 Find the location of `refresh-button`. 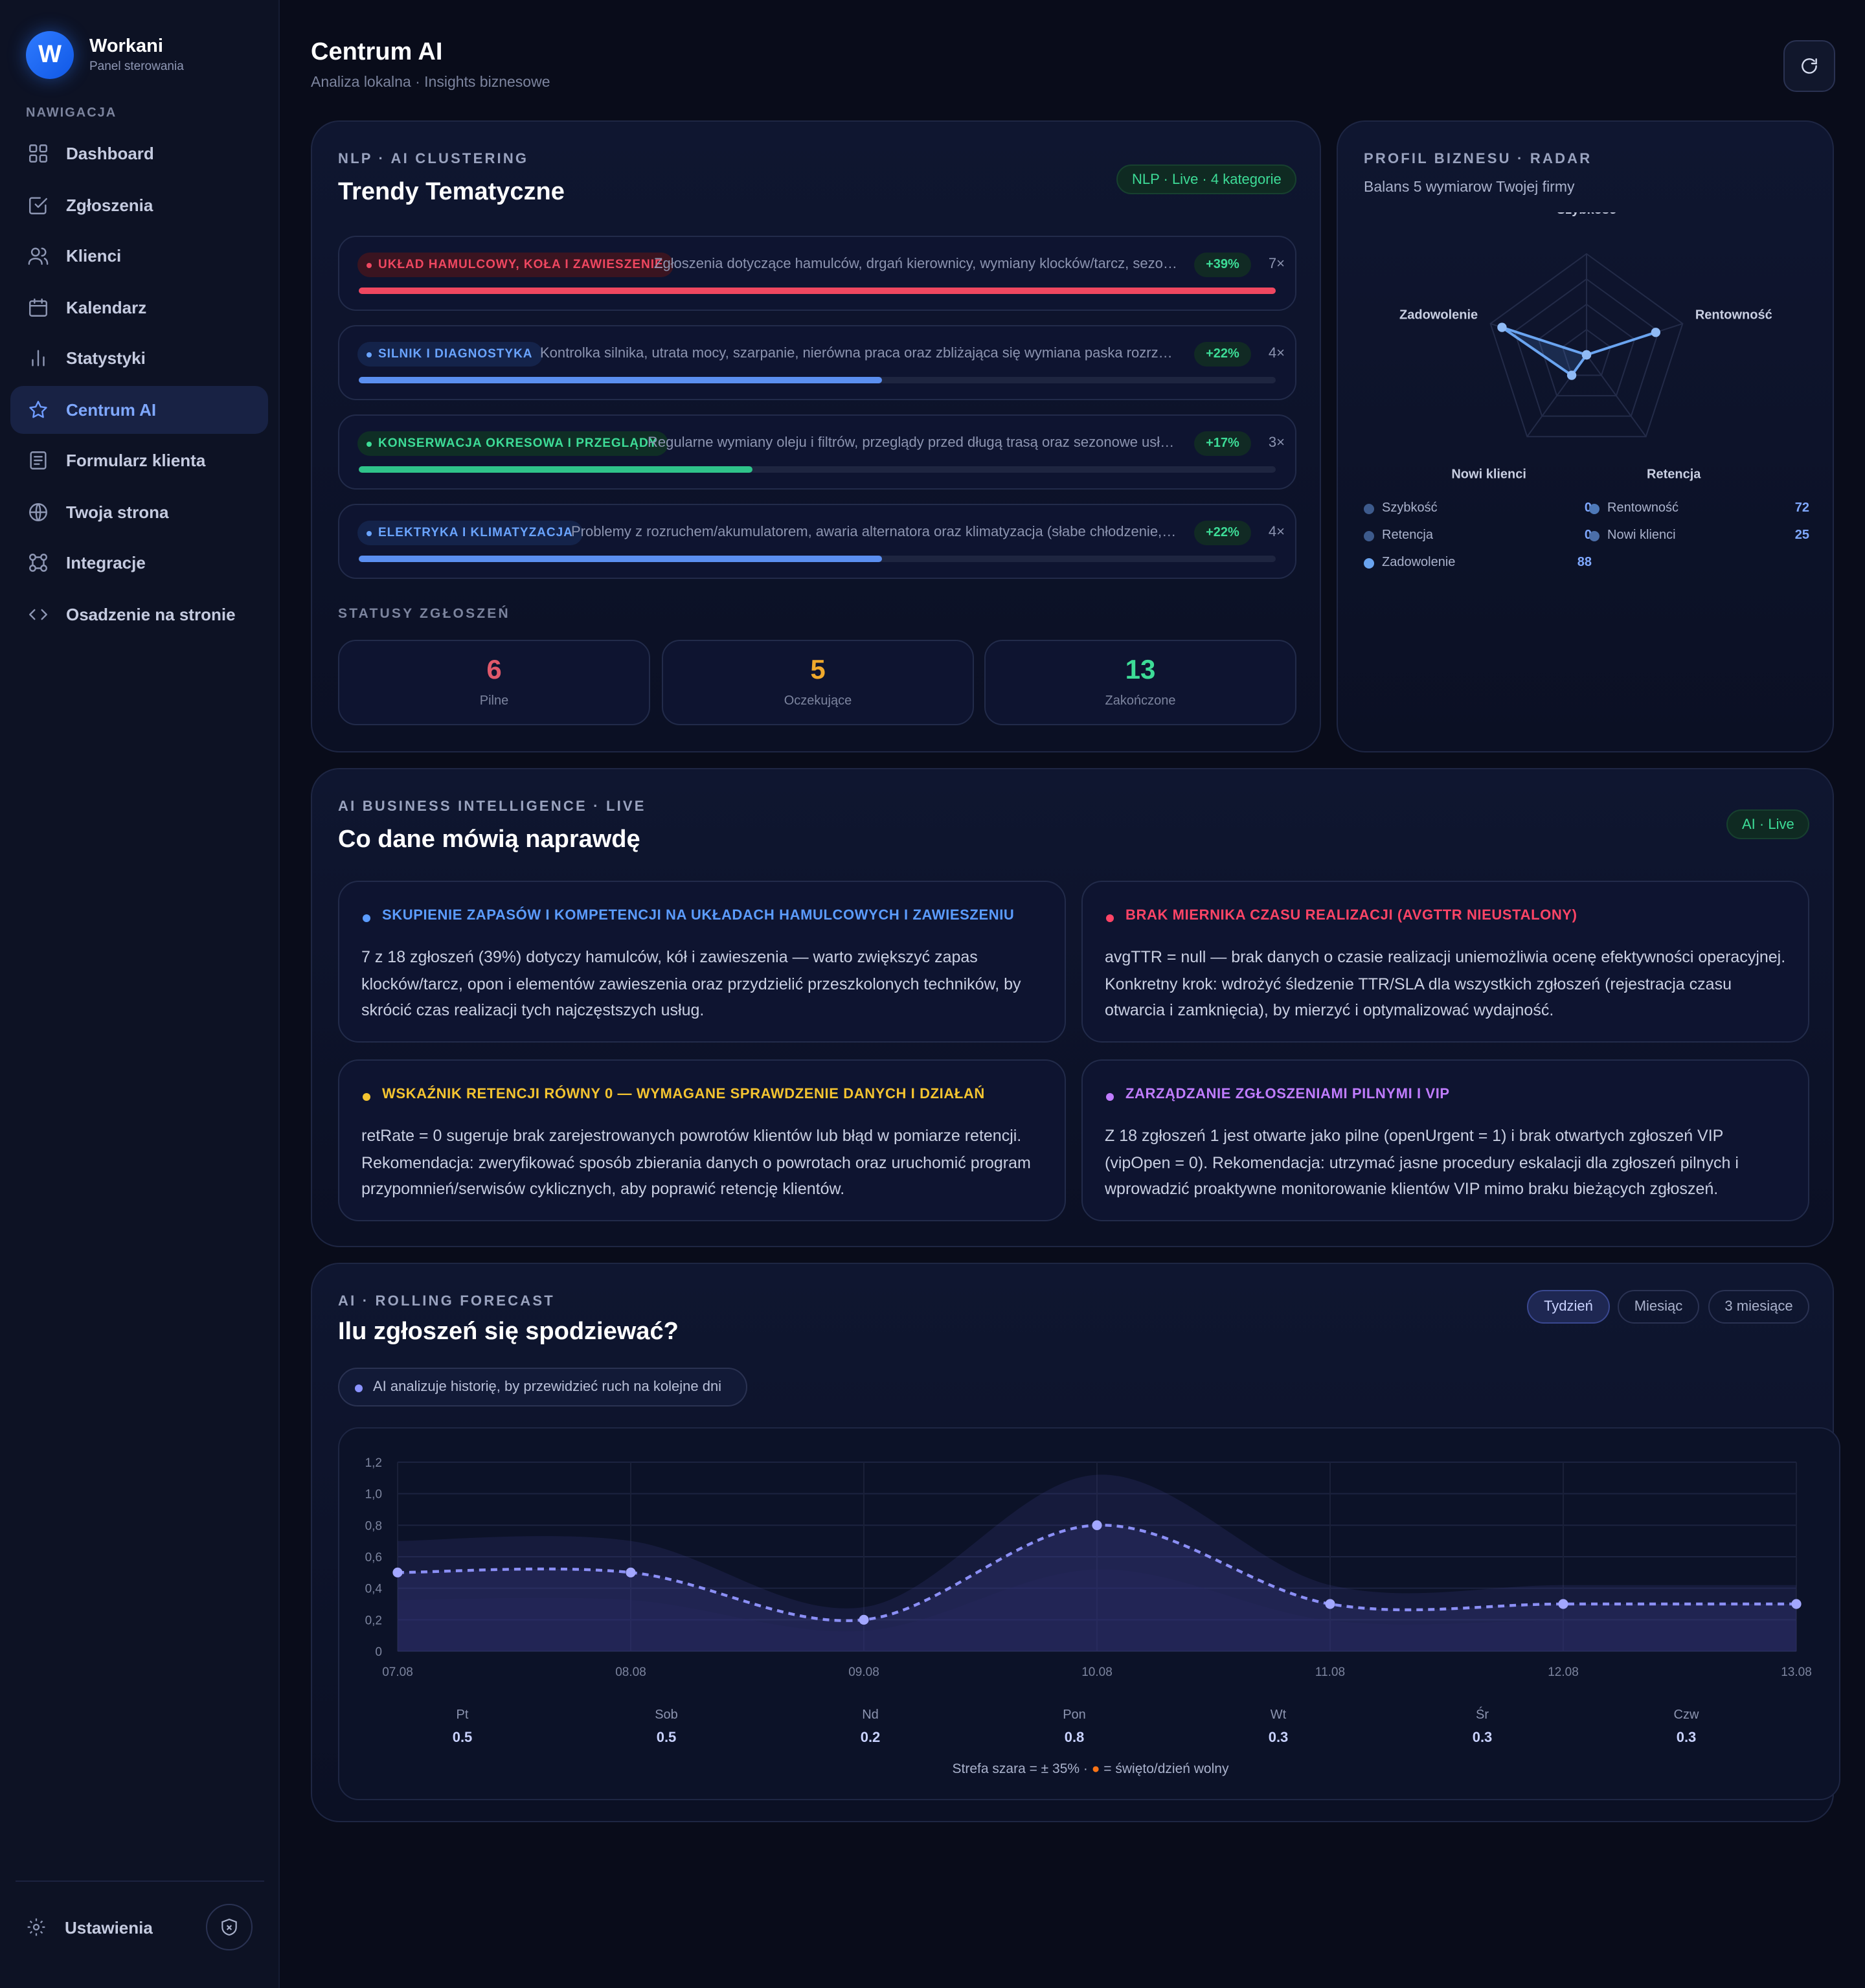

refresh-button is located at coordinates (1809, 66).